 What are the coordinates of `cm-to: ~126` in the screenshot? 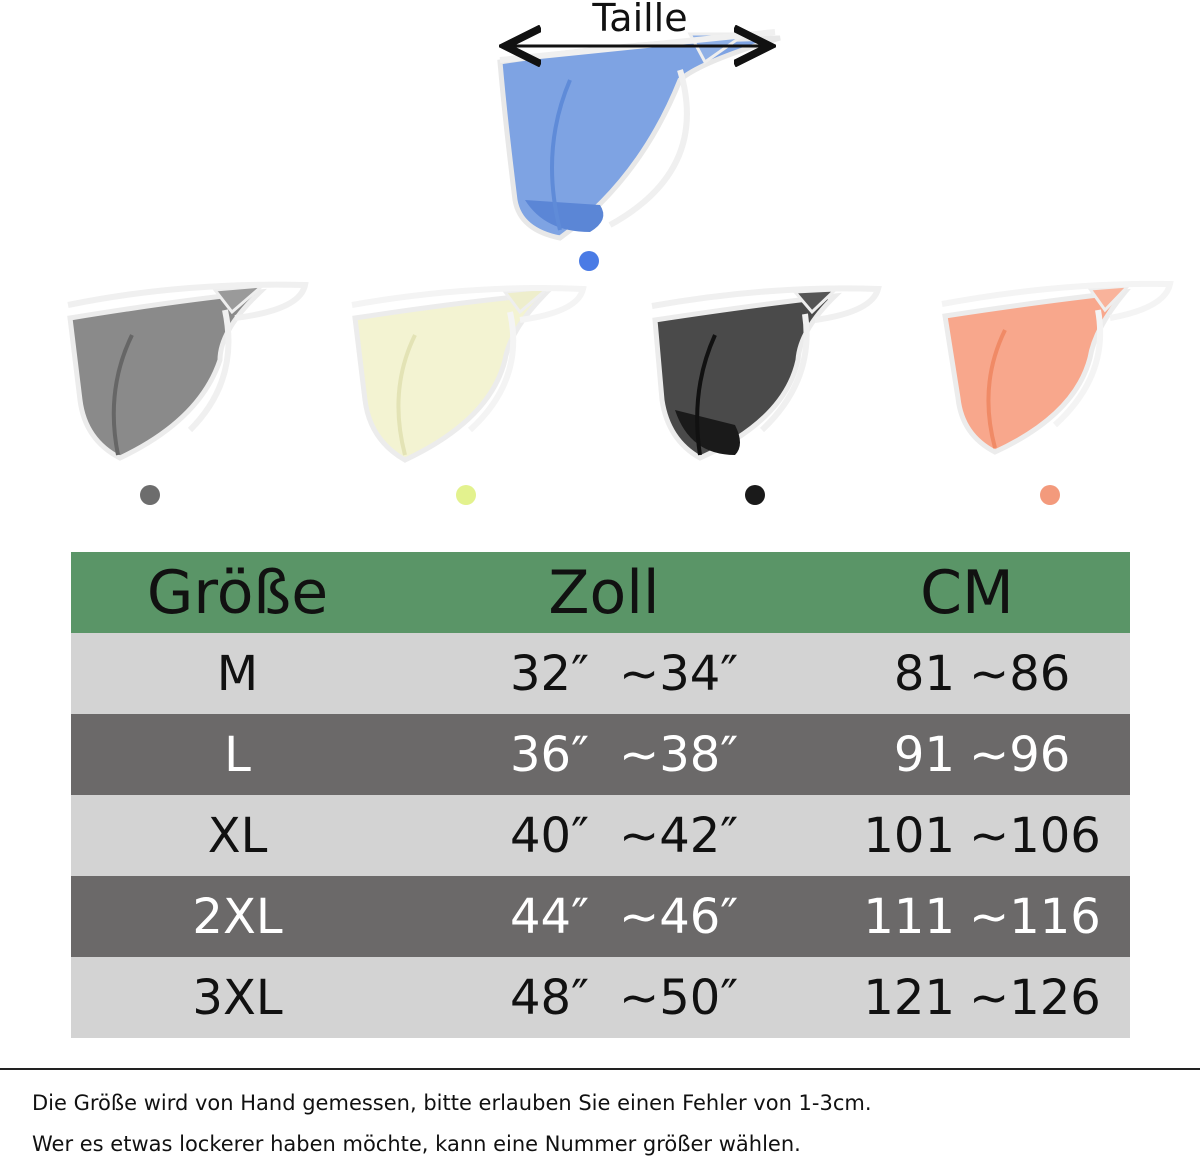 It's located at (1035, 997).